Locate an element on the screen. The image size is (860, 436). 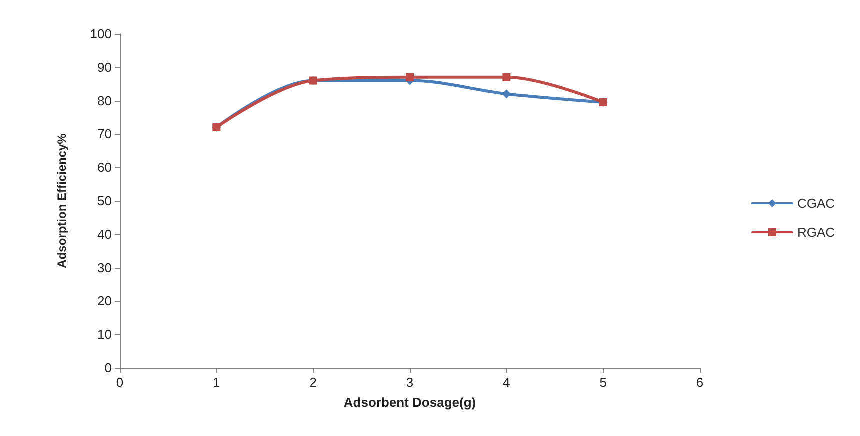
x-tick-label: 4 is located at coordinates (506, 382).